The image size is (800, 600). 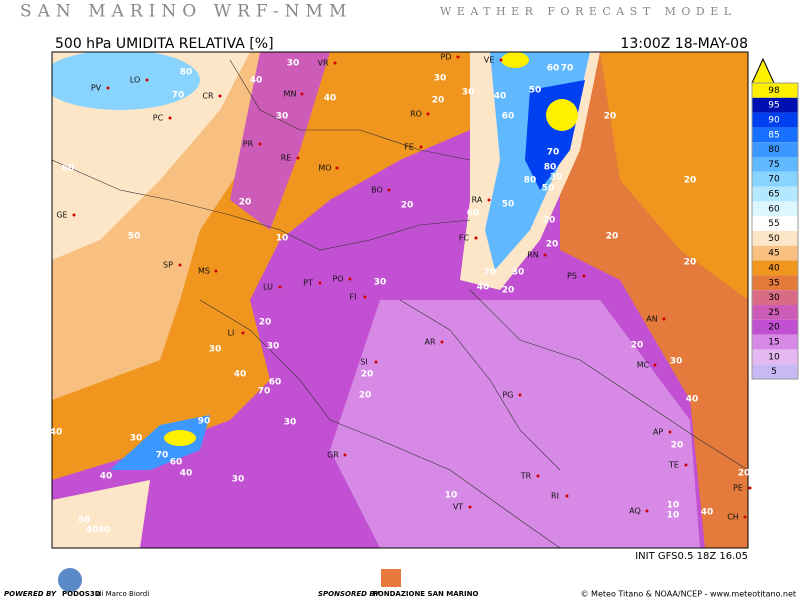 I want to click on colorbar-label: 80, so click(x=774, y=150).